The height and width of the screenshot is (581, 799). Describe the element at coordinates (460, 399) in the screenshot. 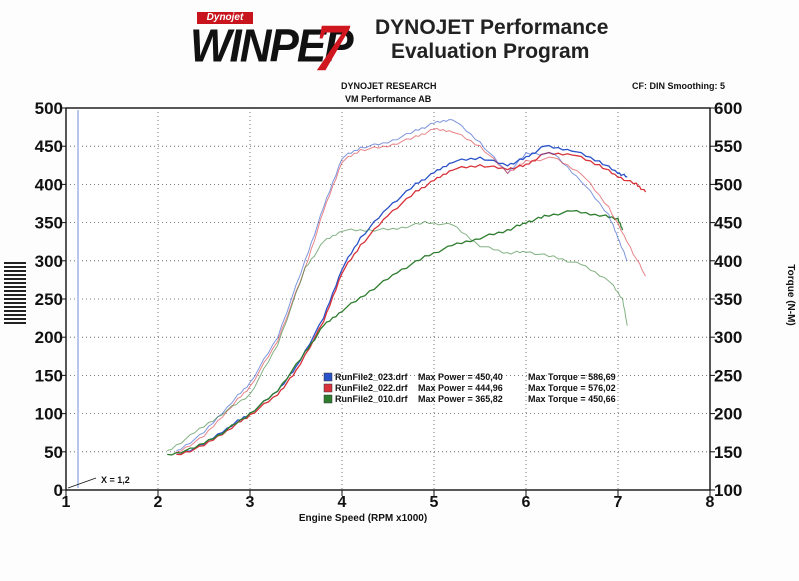

I see `legend-max-power: Max Power = 365,82` at that location.